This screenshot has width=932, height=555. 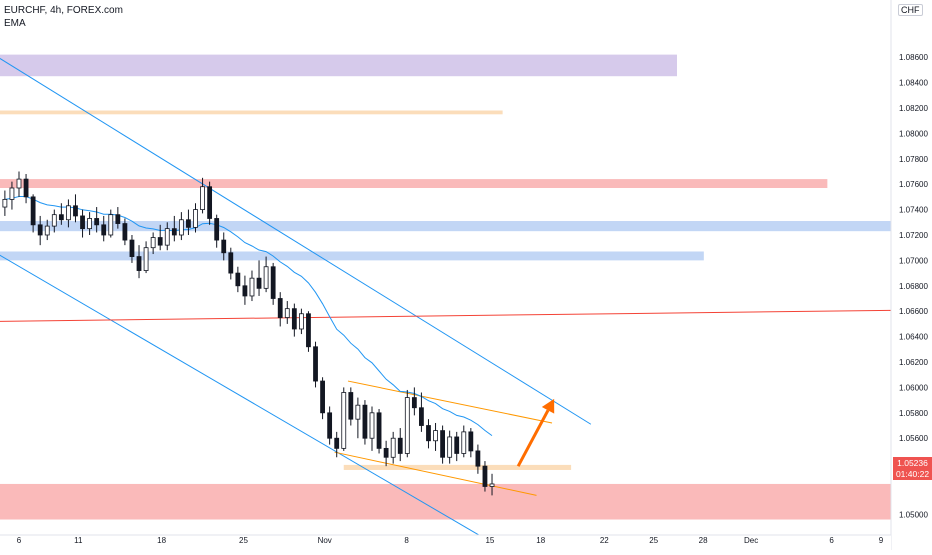 What do you see at coordinates (604, 540) in the screenshot?
I see `time-tick-label: 22` at bounding box center [604, 540].